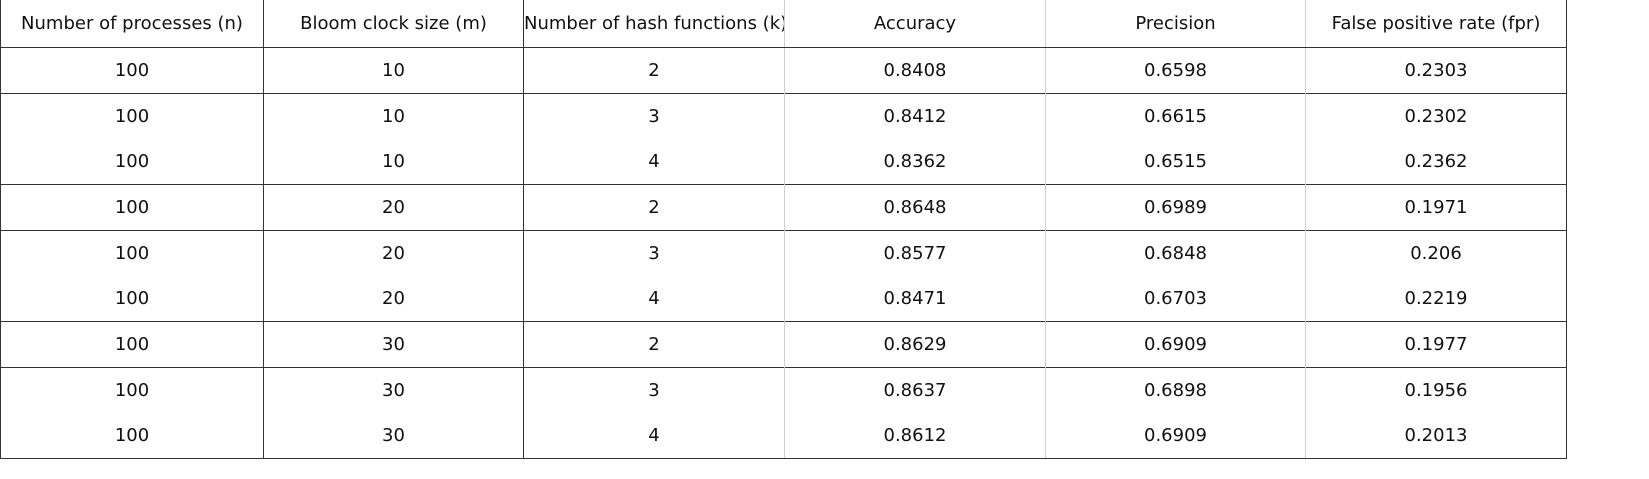  I want to click on cell-false-positive-rate: 0.206, so click(1436, 253).